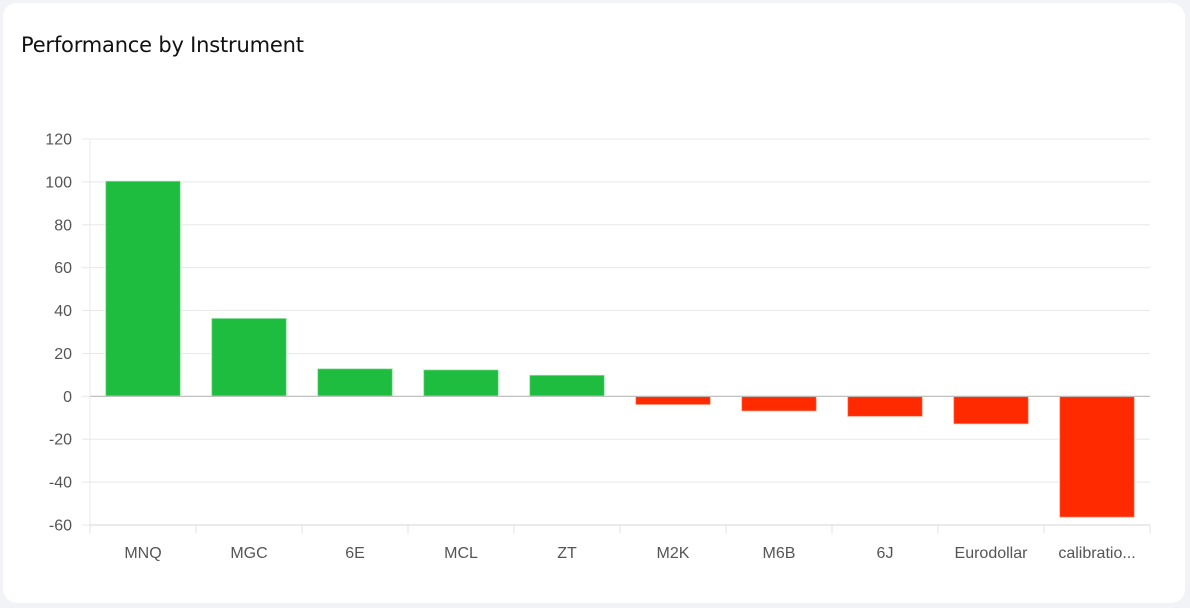  Describe the element at coordinates (142, 553) in the screenshot. I see `x-category-label: MNQ` at that location.